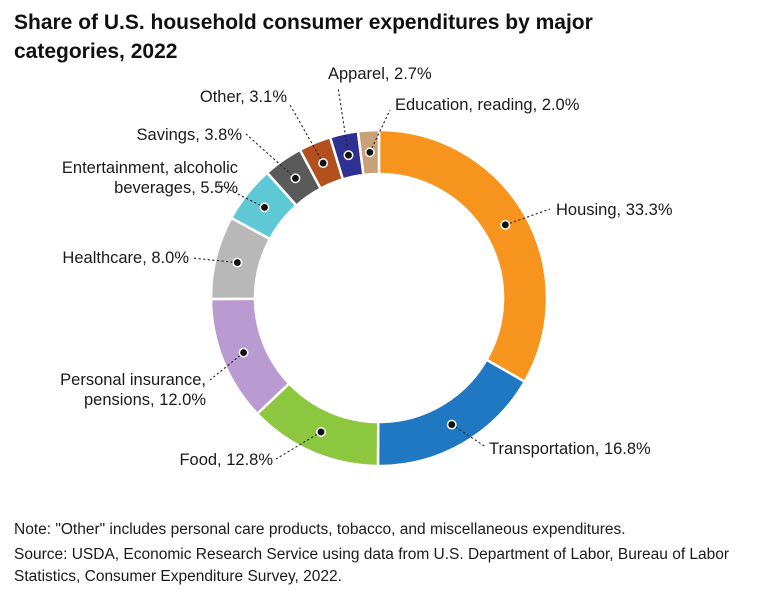 Image resolution: width=762 pixels, height=609 pixels. What do you see at coordinates (150, 178) in the screenshot?
I see `slice-label-entertainment-alcoholic-beverages: Entertainment, alcoholic beverages, 5.5%` at bounding box center [150, 178].